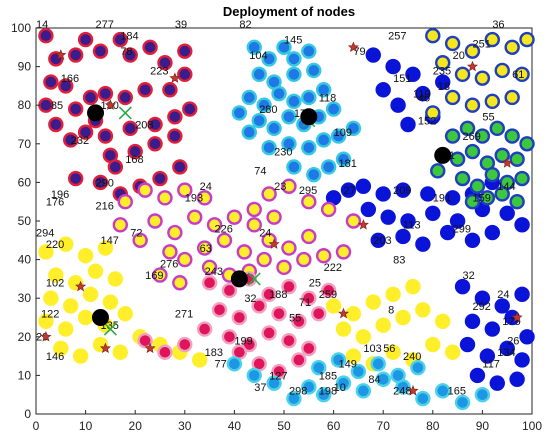 Image resolution: width=550 pixels, height=446 pixels. What do you see at coordinates (444, 87) in the screenshot?
I see `node-id-label: 18` at bounding box center [444, 87].